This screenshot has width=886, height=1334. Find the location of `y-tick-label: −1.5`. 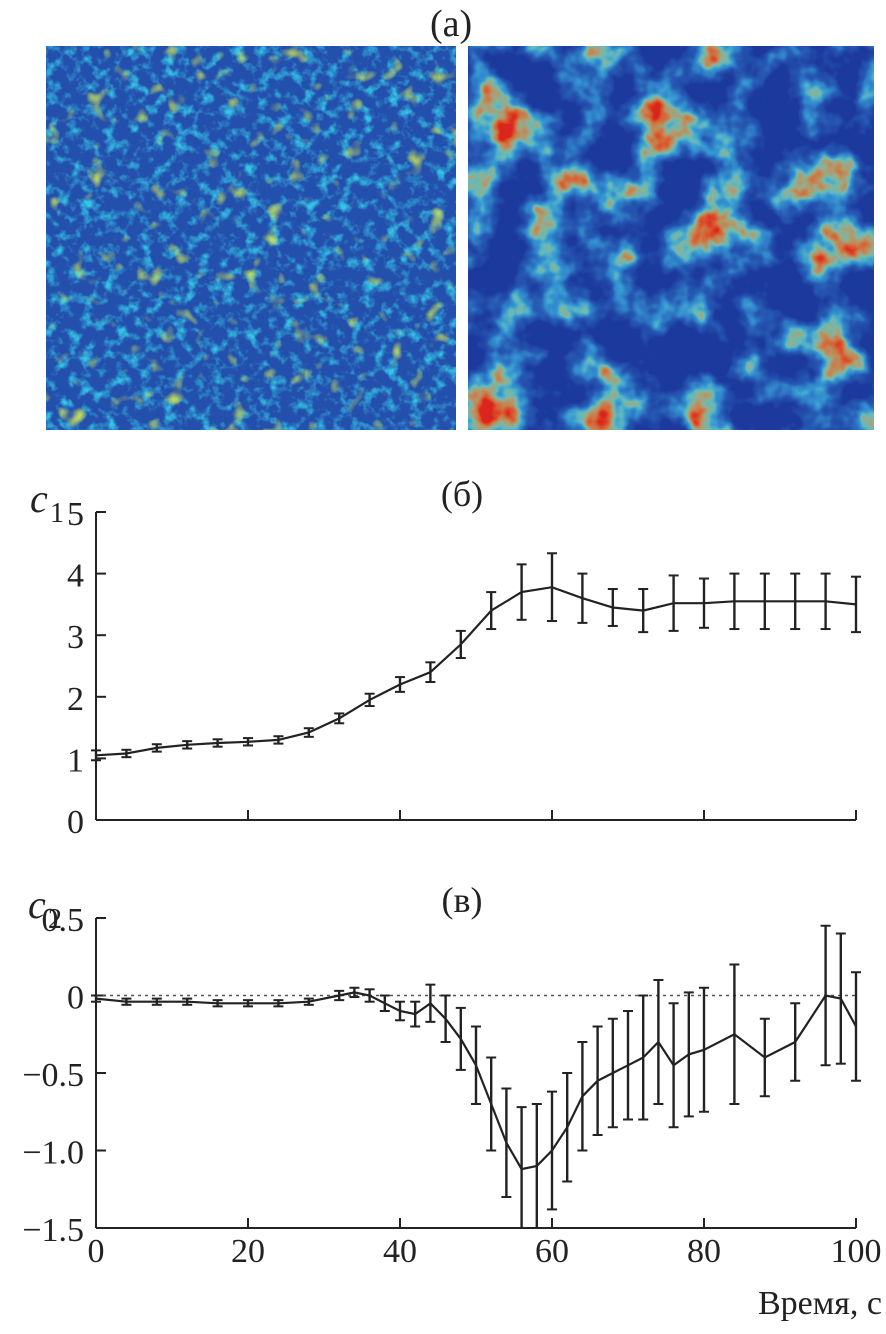

y-tick-label: −1.5 is located at coordinates (53, 1230).